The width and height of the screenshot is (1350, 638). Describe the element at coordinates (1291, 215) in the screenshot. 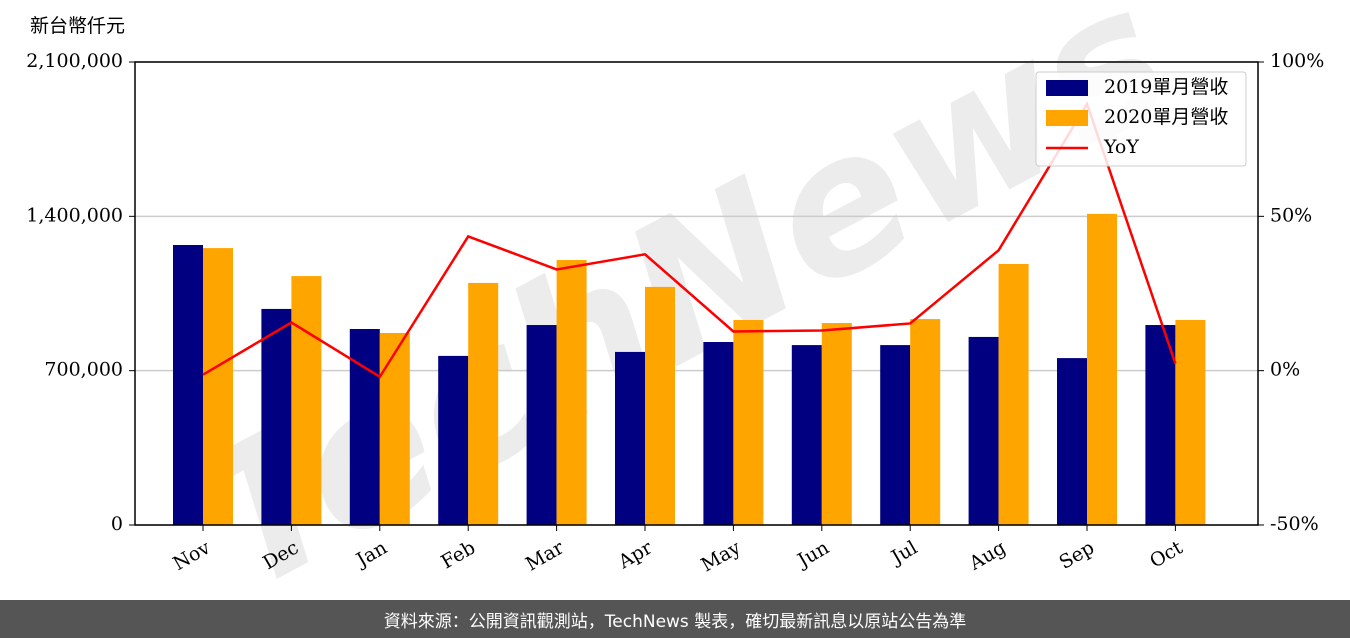

I see `y2-tick-label: 50%` at that location.